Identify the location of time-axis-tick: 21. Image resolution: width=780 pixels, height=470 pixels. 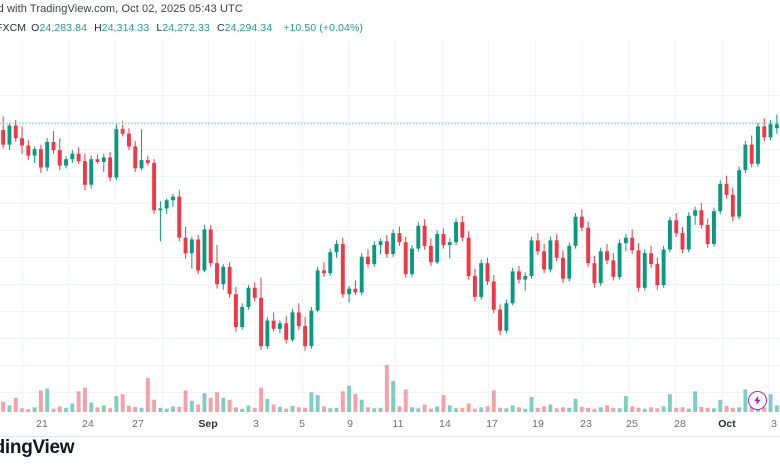
(42, 424).